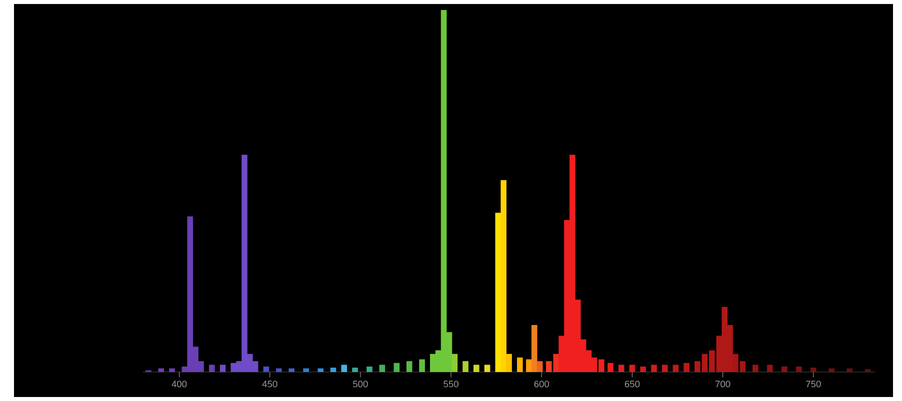 Image resolution: width=902 pixels, height=401 pixels. Describe the element at coordinates (451, 384) in the screenshot. I see `x-tick-label: 550` at that location.